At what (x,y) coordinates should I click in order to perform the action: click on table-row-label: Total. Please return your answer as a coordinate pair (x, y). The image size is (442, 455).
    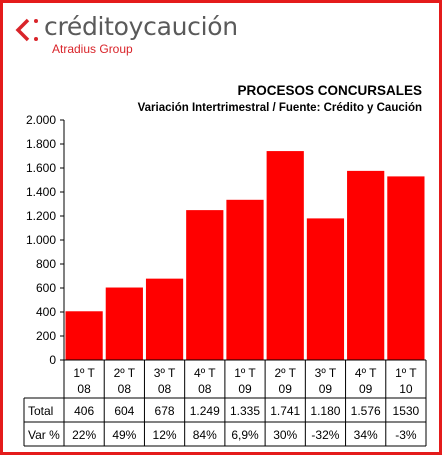
    Looking at the image, I should click on (40, 411).